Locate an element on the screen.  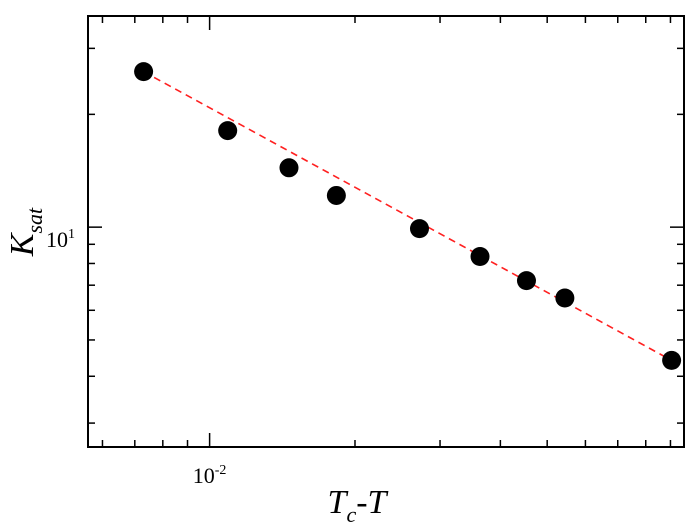
x-tick-label: 10-2 is located at coordinates (210, 475).